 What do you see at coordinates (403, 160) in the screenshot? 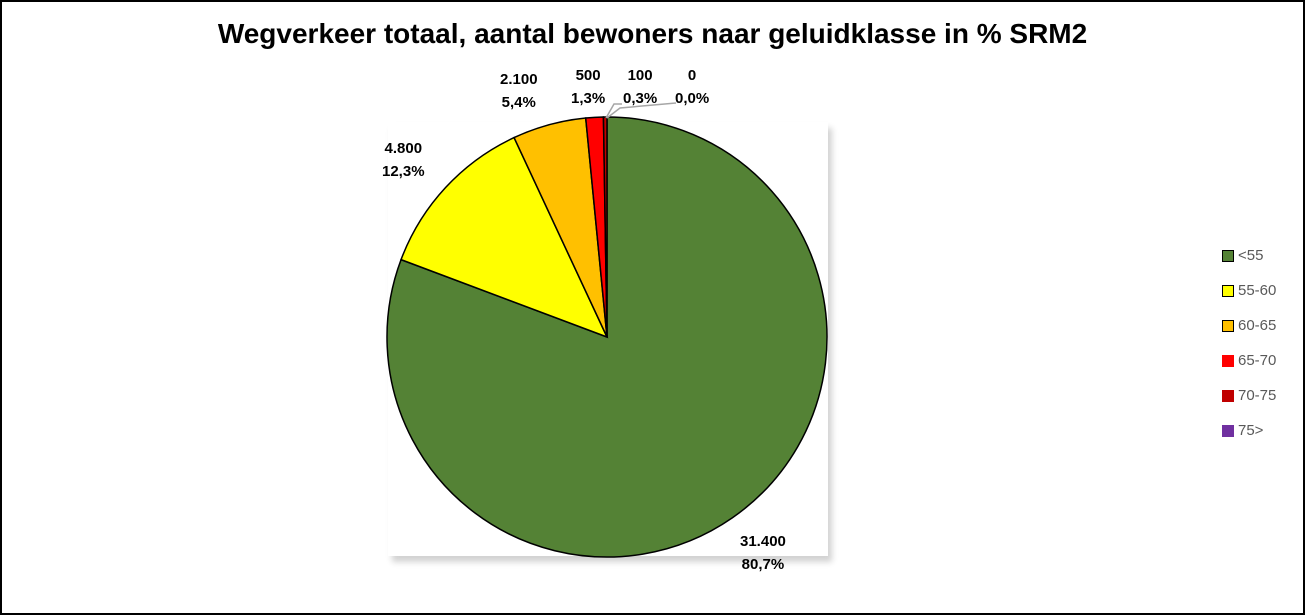
I see `data-label-55-60: 4.800 12,3%` at bounding box center [403, 160].